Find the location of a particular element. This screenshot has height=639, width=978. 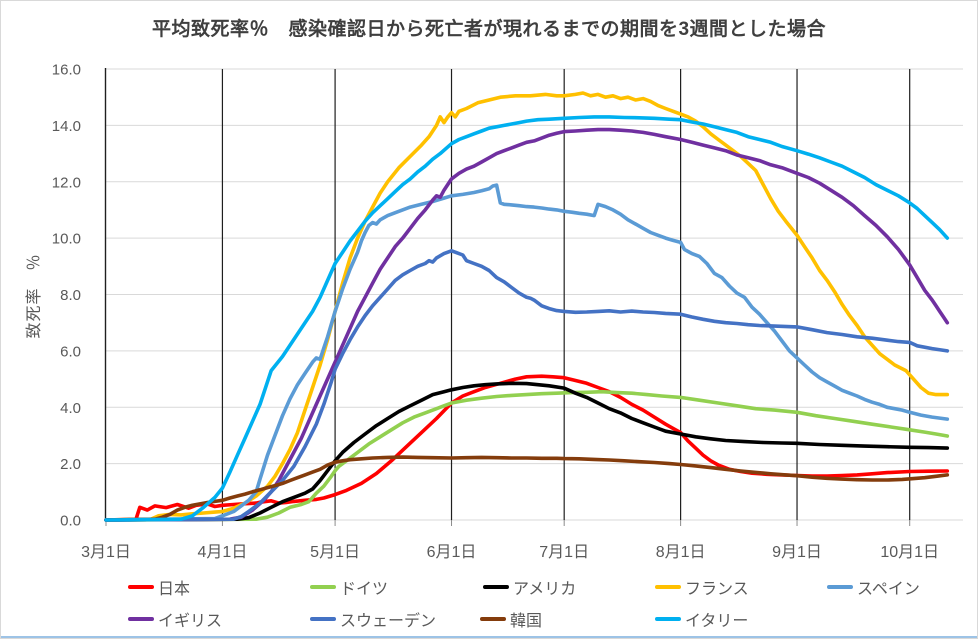

y-tick-label: 2.0 is located at coordinates (70, 464).